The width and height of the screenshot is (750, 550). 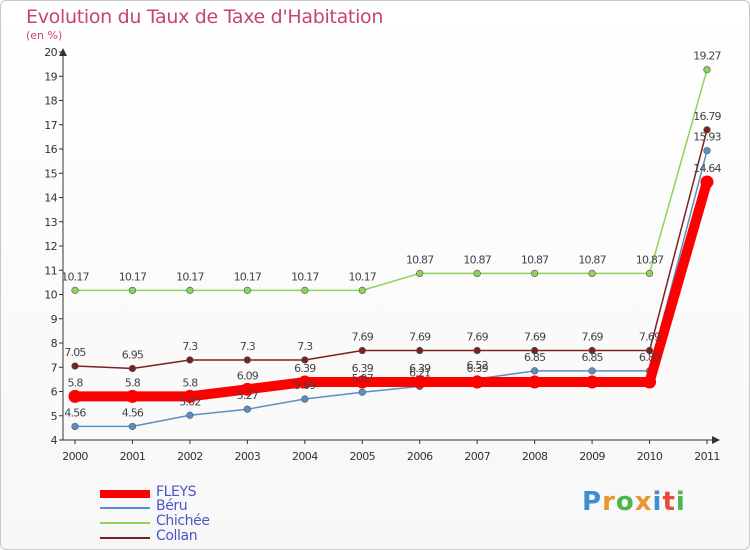 I want to click on y-tick-label: 16, so click(x=50, y=149).